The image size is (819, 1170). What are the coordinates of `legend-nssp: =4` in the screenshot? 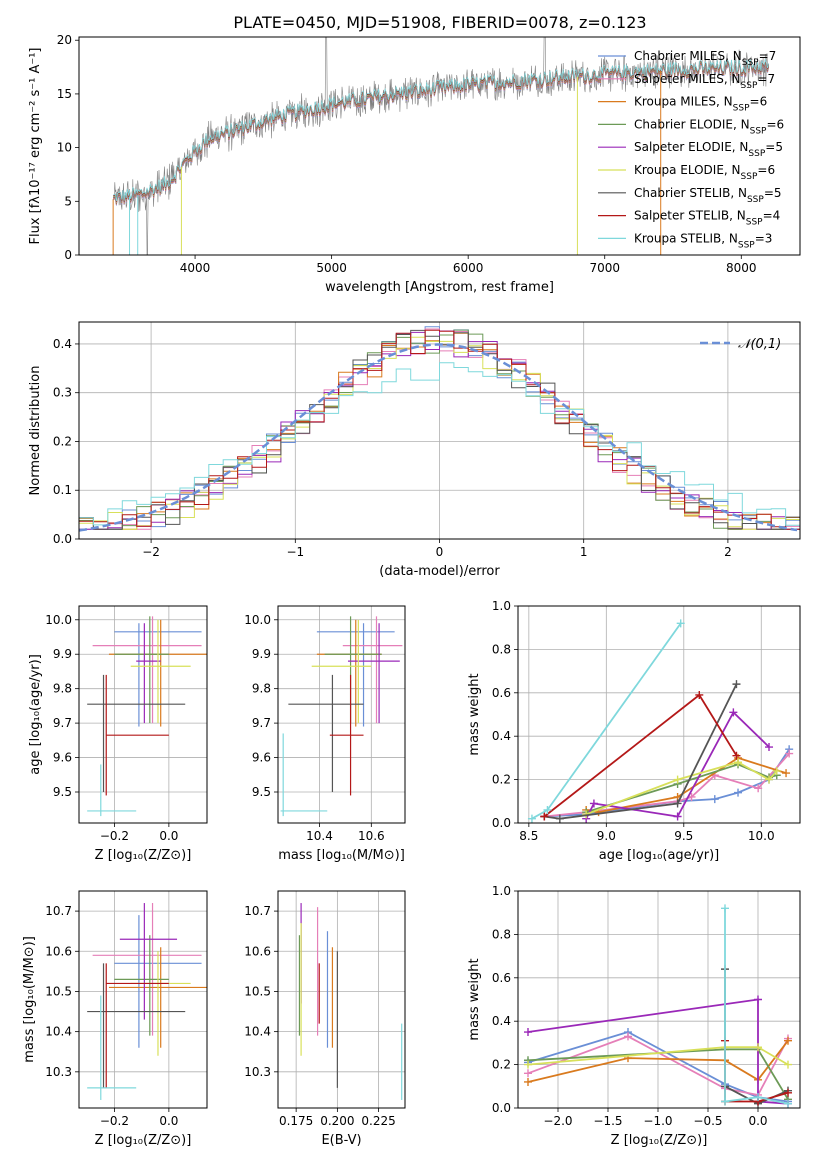 It's located at (772, 216).